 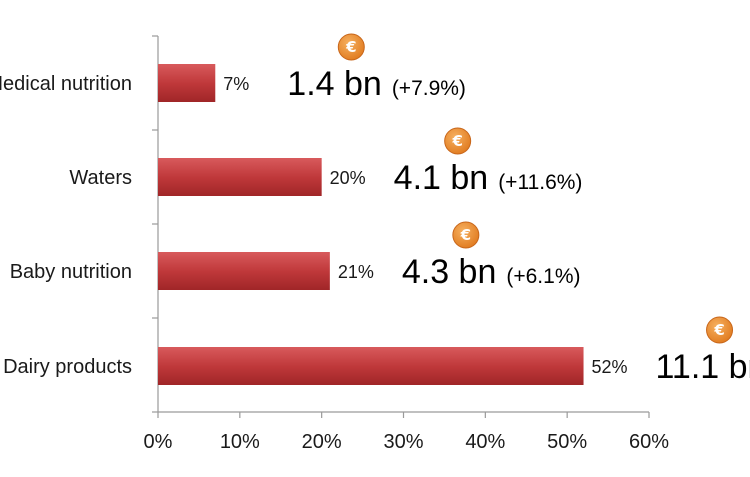 I want to click on category-label: Medical nutrition, so click(x=66, y=84).